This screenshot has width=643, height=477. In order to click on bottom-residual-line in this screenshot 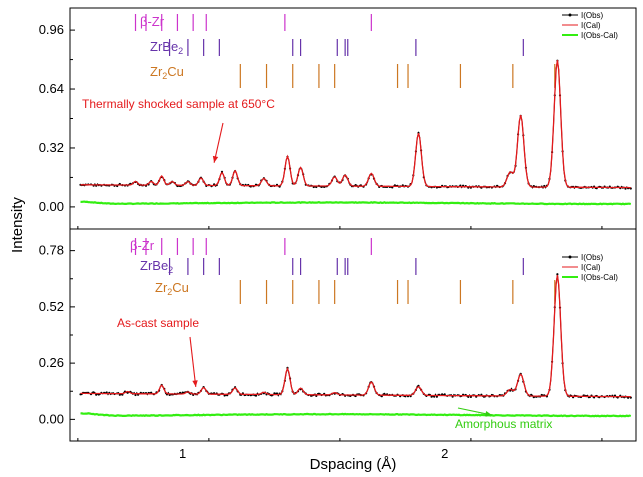, I will do `click(356, 415)`.